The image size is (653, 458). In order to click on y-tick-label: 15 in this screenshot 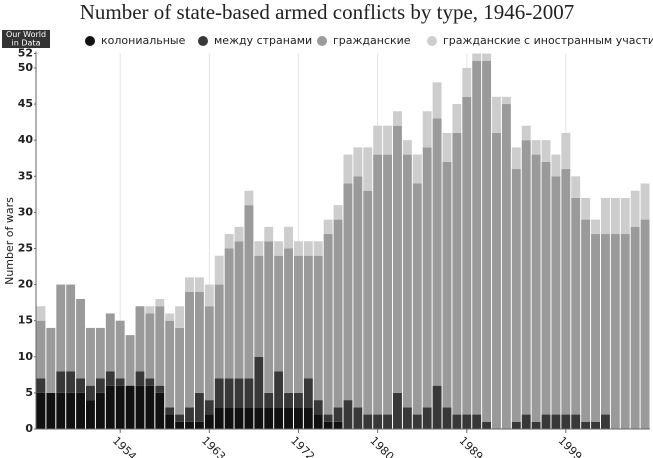, I will do `click(25, 320)`.